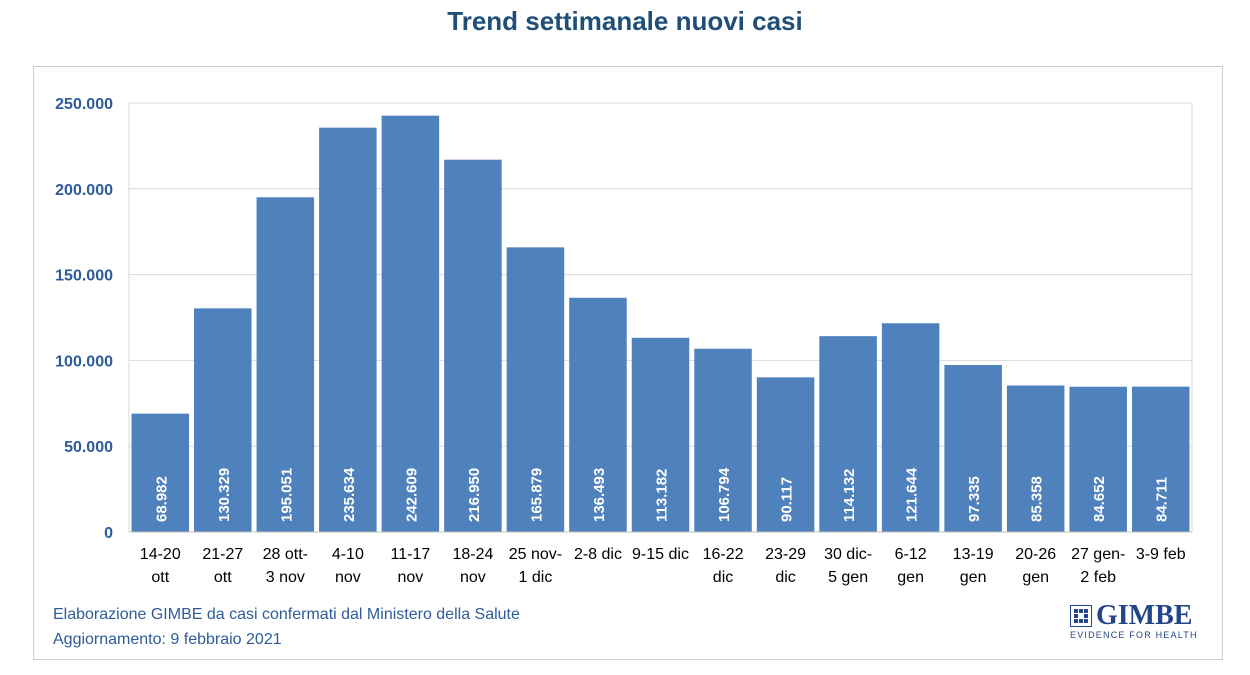  I want to click on x-tick-label: 30 dic-, so click(848, 554).